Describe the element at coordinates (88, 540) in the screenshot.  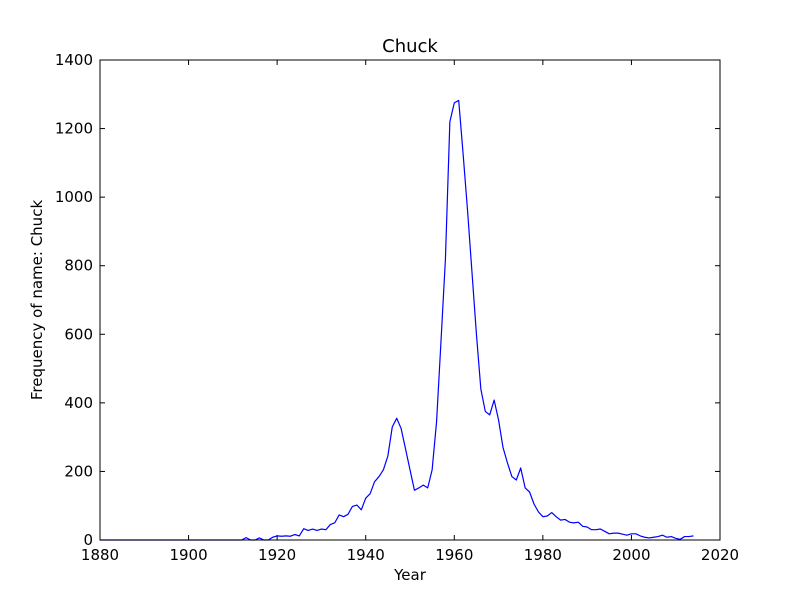
I see `y-tick-label: 0` at that location.